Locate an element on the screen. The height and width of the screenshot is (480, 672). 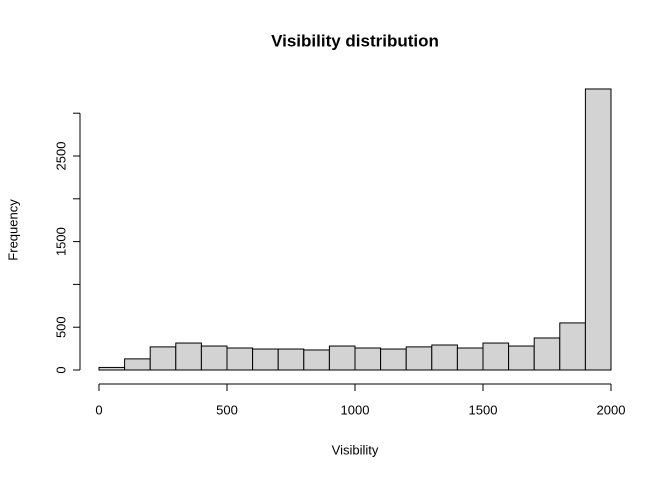
x-tick-label: 1500 is located at coordinates (483, 409).